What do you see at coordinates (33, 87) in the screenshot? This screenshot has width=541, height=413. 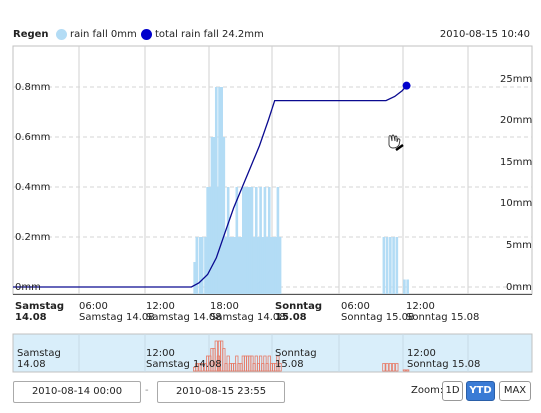 I see `y-left-tick-4: 0.8mm` at bounding box center [33, 87].